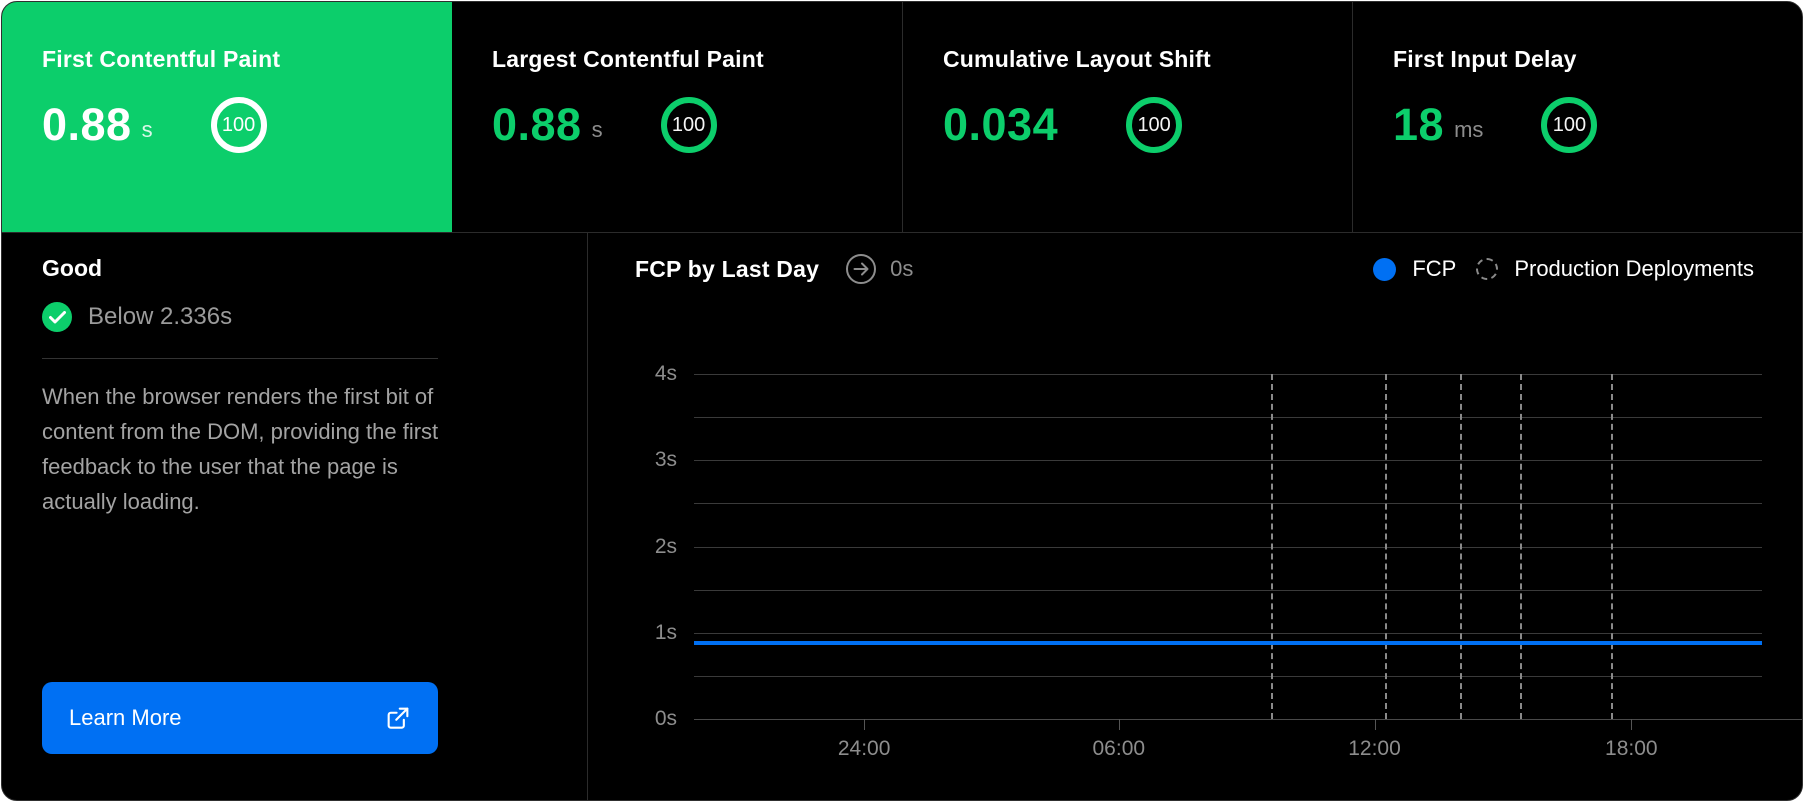 The width and height of the screenshot is (1804, 802). I want to click on metric-card-lcp: Largest Contentful Paint 0.88 s 100, so click(677, 117).